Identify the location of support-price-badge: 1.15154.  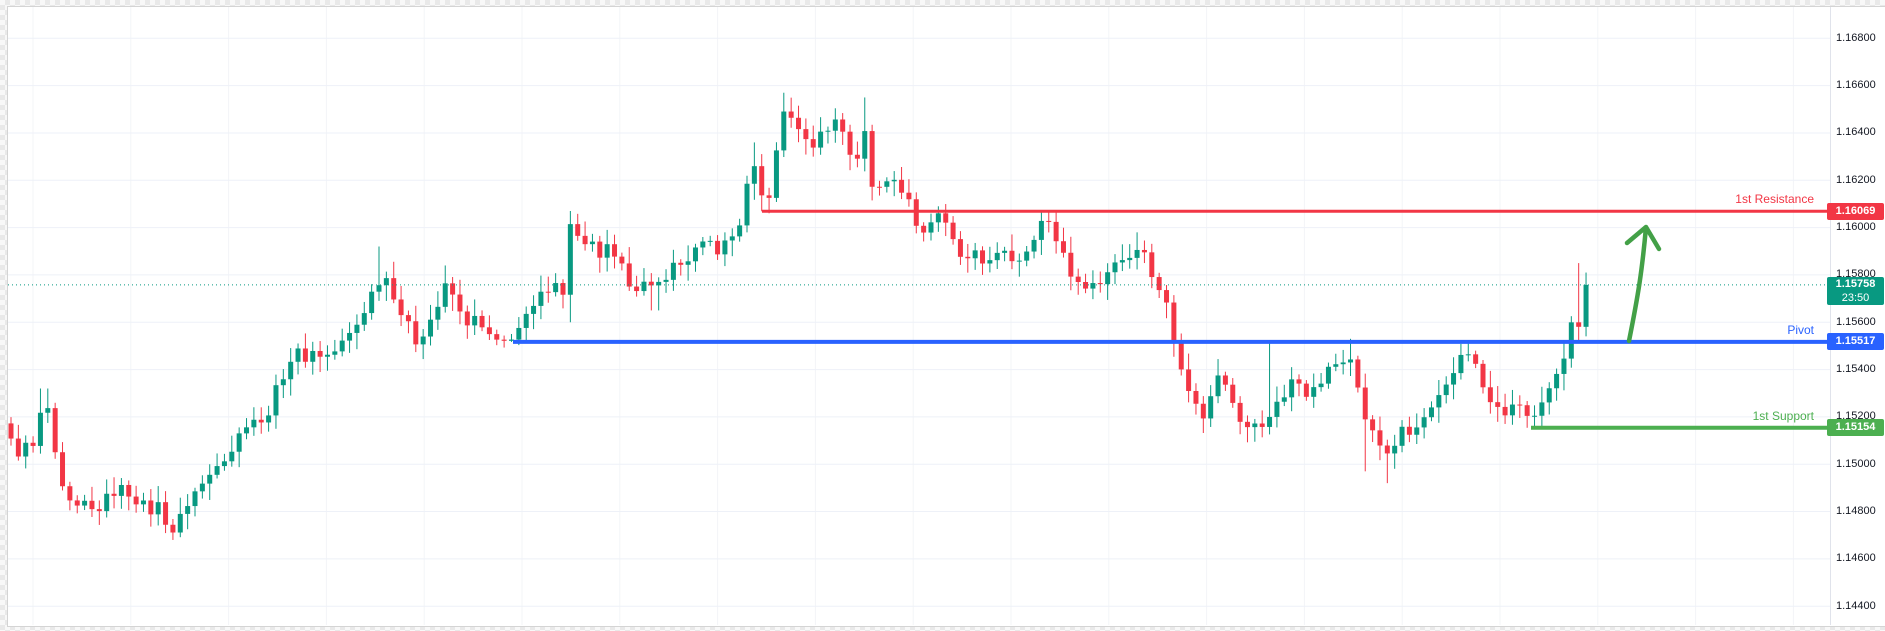
(1855, 428).